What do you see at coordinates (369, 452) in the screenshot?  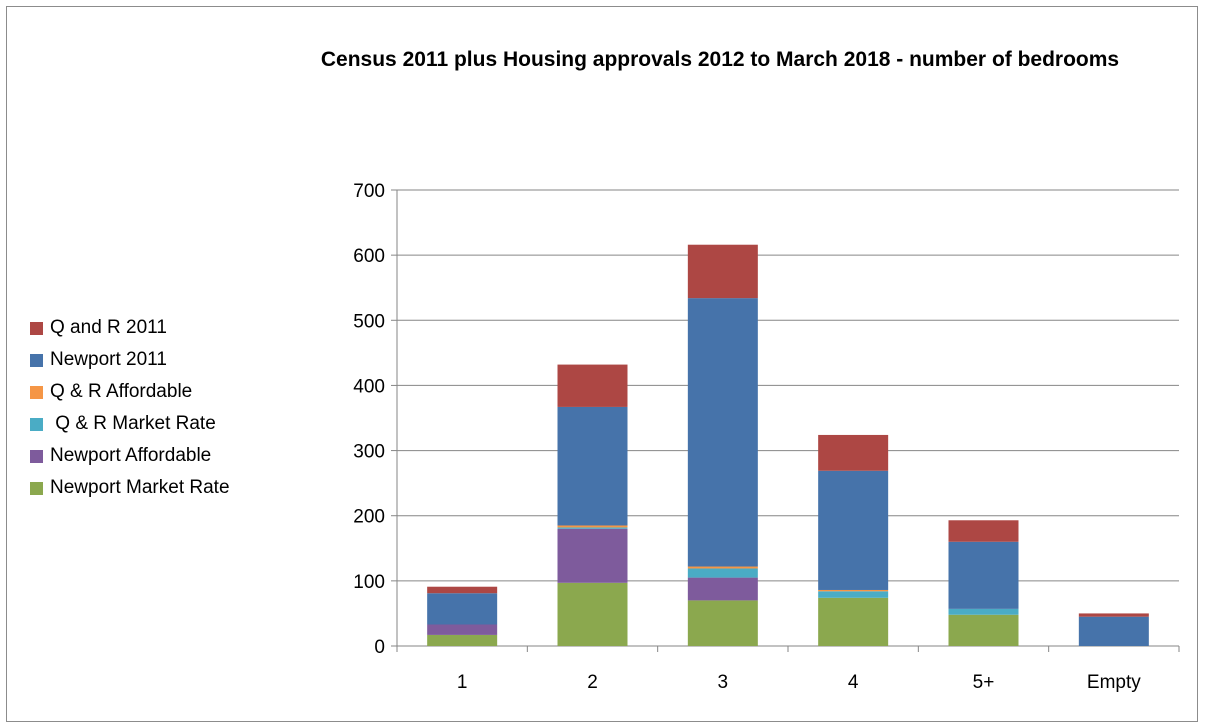 I see `y-tick-label: 300` at bounding box center [369, 452].